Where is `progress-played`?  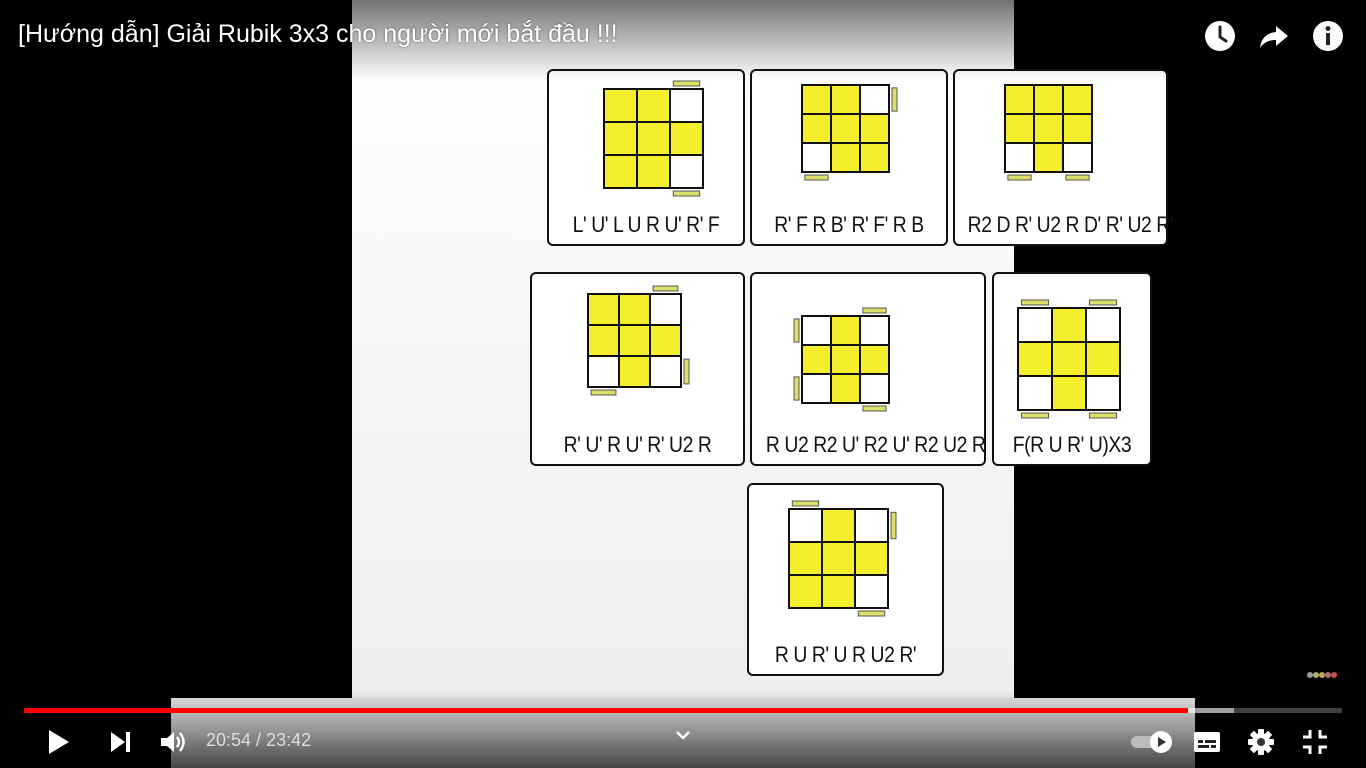
progress-played is located at coordinates (606, 710).